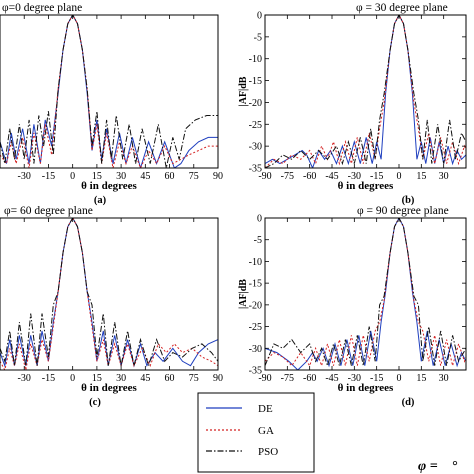  I want to click on plot-caption: (d), so click(408, 402).